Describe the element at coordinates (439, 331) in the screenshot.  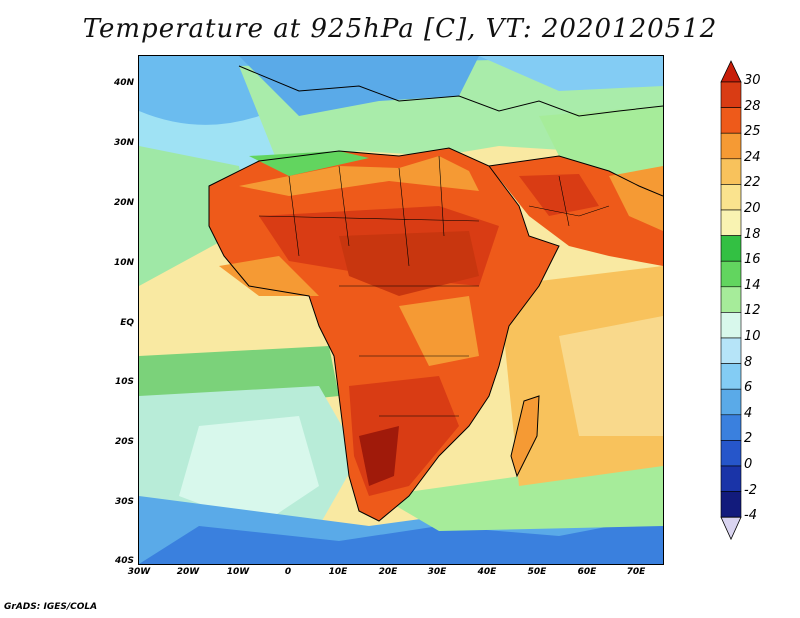
I see `central-plateau-warm` at that location.